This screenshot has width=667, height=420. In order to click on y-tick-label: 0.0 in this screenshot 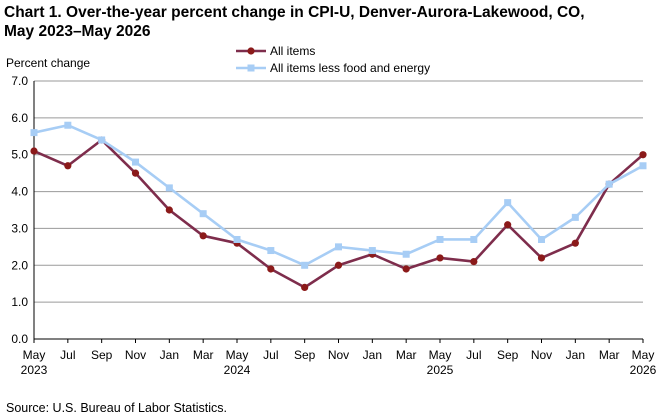, I will do `click(19, 339)`.